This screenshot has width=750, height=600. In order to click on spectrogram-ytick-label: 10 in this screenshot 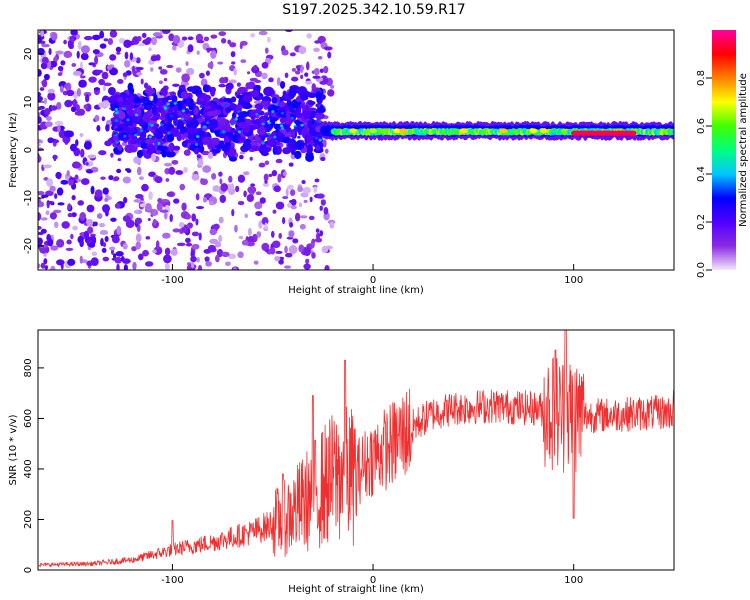, I will do `click(28, 102)`.